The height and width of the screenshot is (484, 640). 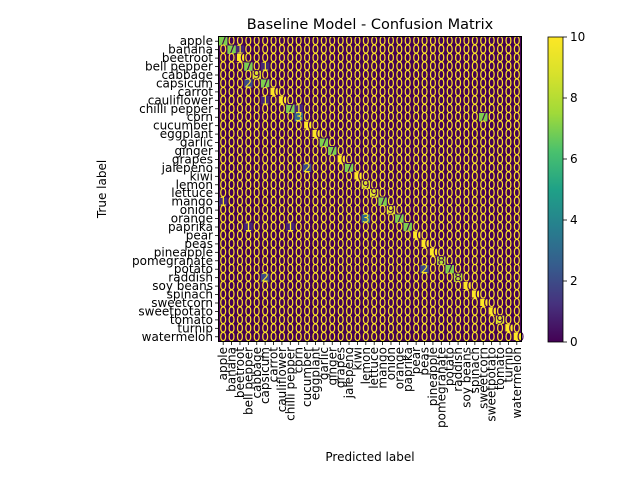 I want to click on cell-carrot-sweetpotato, so click(x=492, y=92).